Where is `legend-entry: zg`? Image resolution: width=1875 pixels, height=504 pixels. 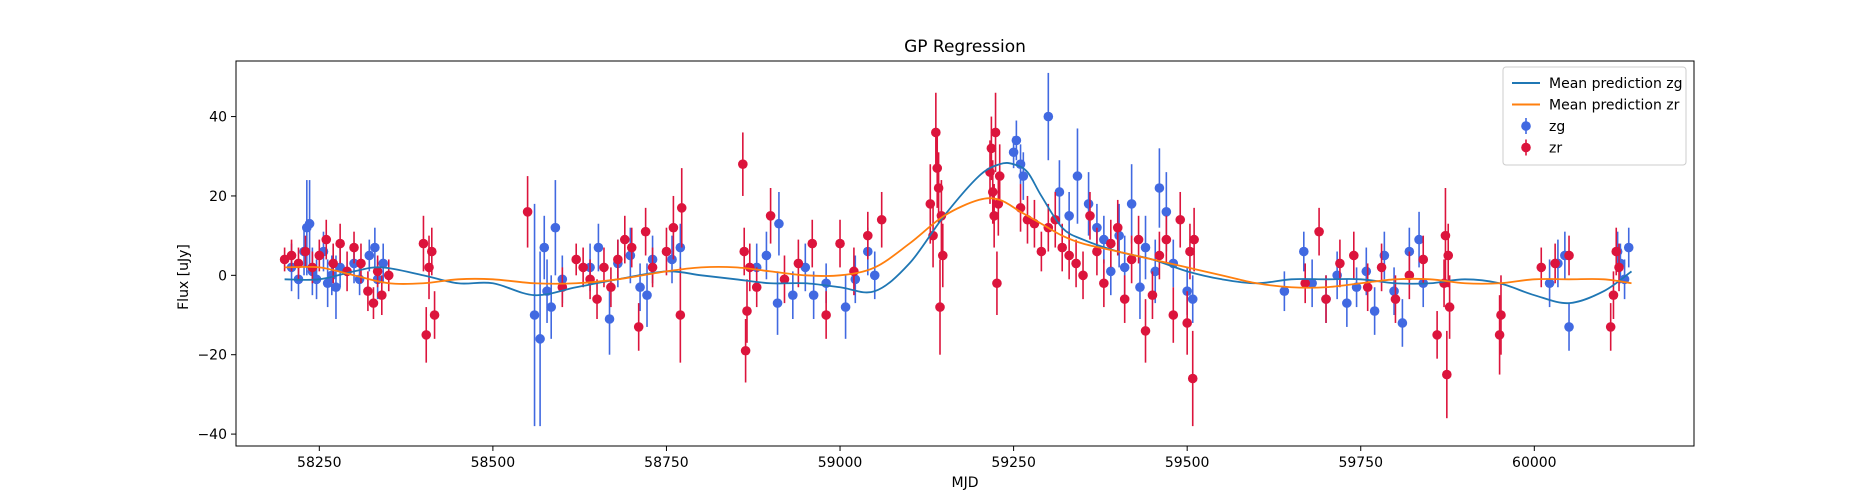
legend-entry: zg is located at coordinates (1543, 126).